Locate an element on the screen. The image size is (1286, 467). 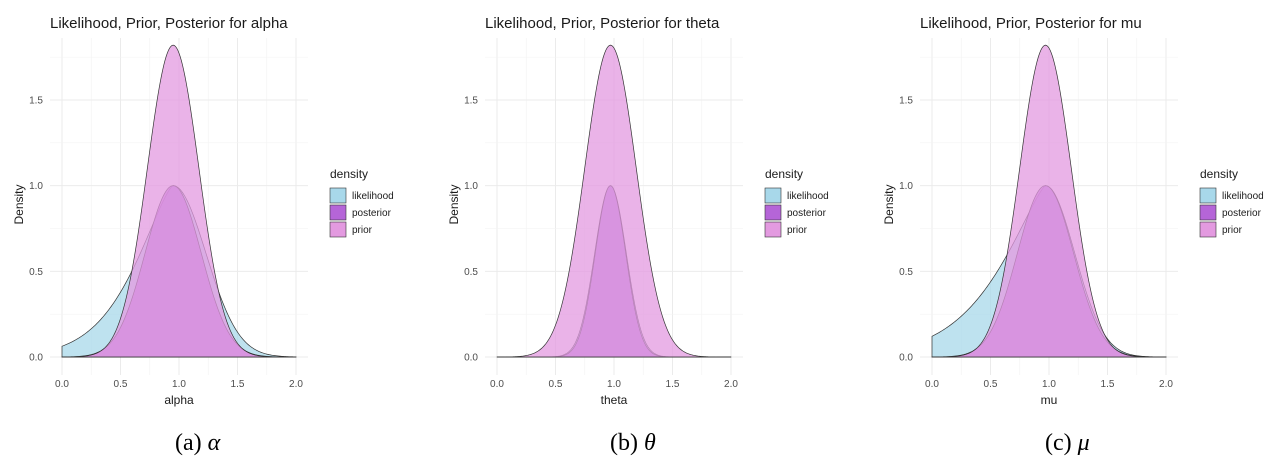
panel-caption: (a) α is located at coordinates (198, 443).